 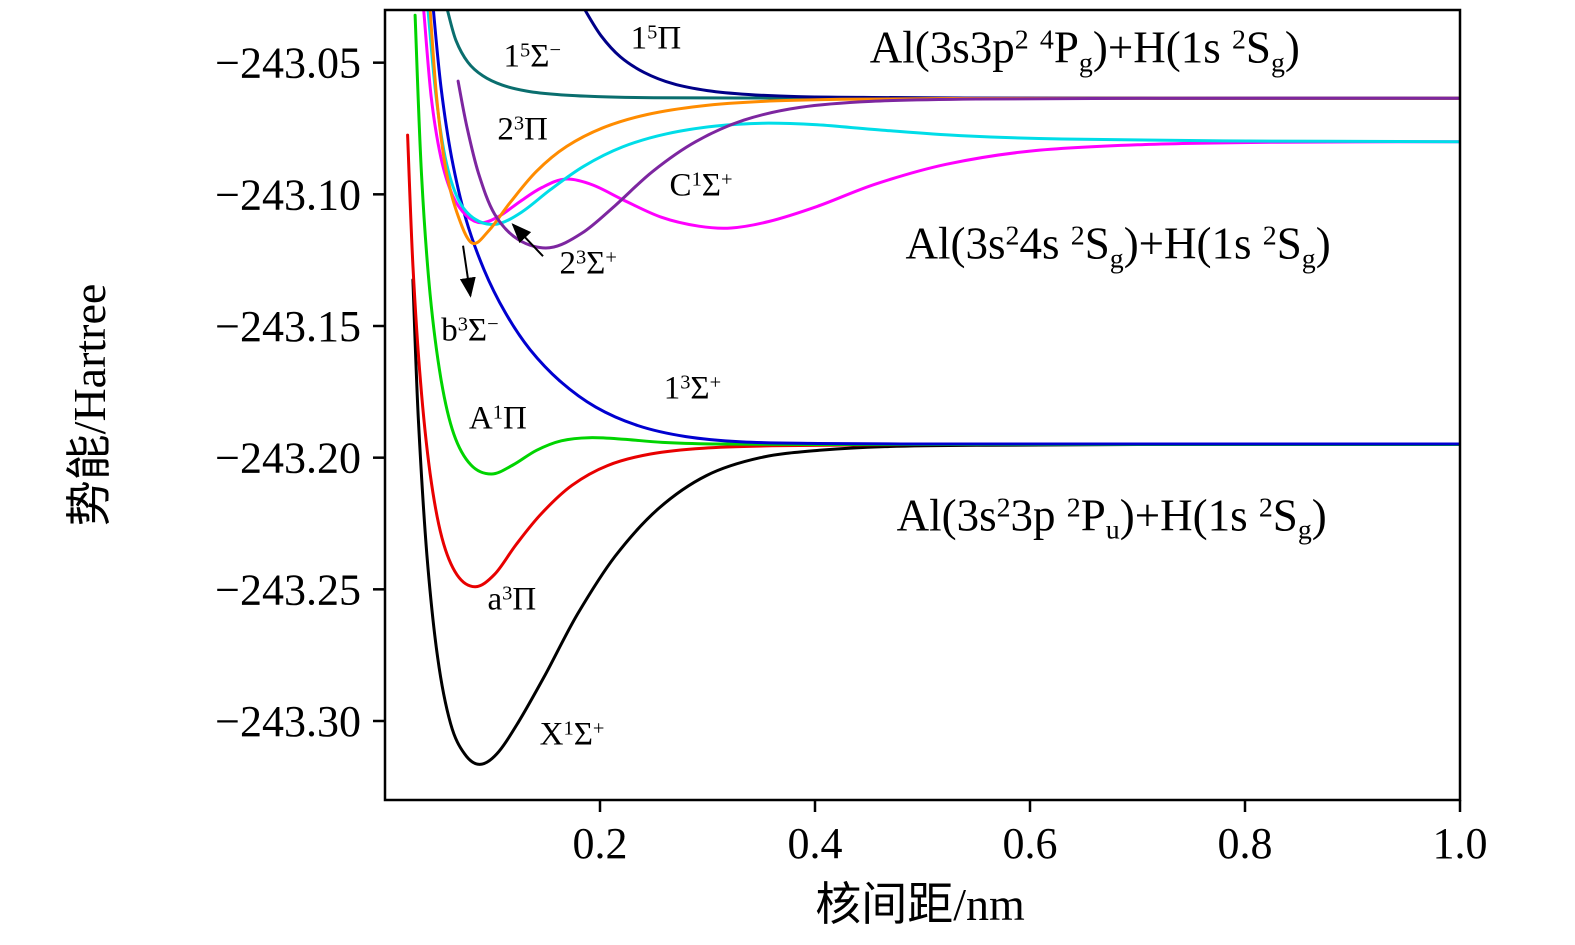 I want to click on x-axis-title: 核间距/nm, so click(x=920, y=904).